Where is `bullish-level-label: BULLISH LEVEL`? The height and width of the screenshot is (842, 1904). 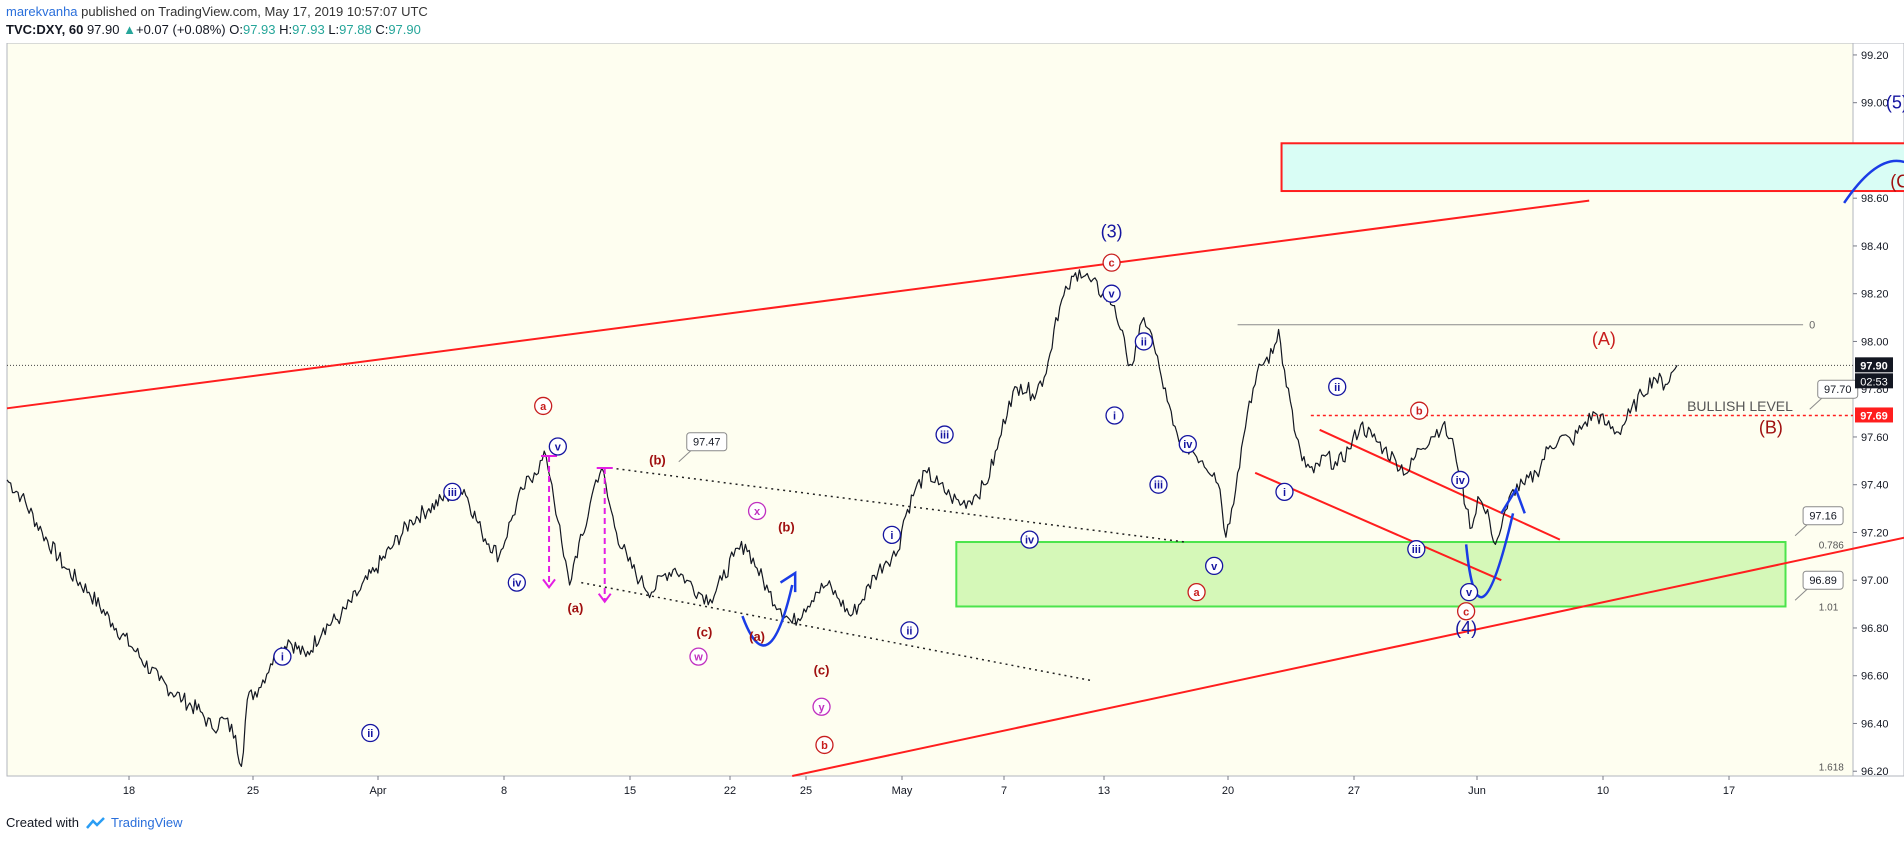 bullish-level-label: BULLISH LEVEL is located at coordinates (1740, 406).